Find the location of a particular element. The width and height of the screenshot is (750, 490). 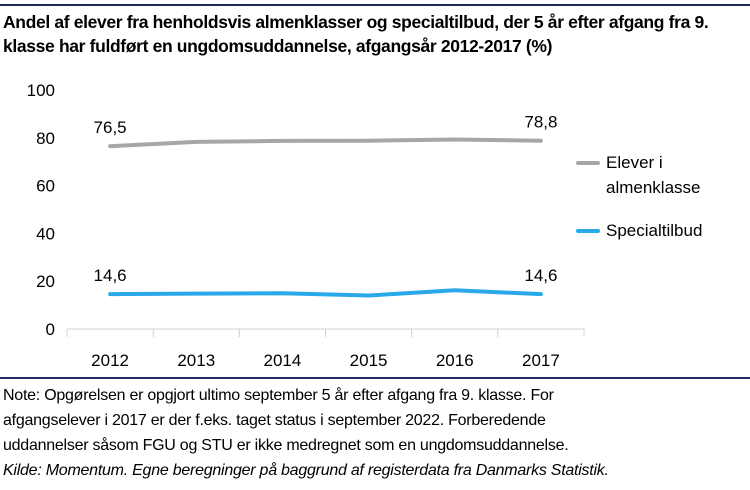

legend-item: Elever i almenklasse is located at coordinates (661, 175).